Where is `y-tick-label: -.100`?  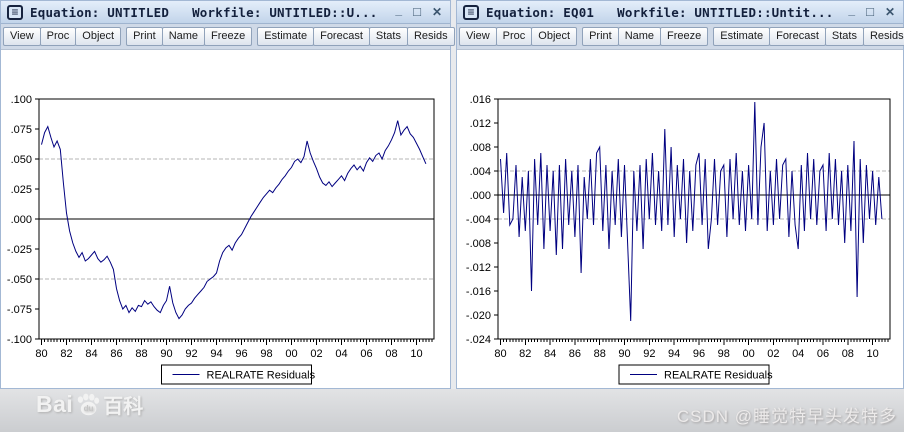
y-tick-label: -.100 is located at coordinates (19, 340).